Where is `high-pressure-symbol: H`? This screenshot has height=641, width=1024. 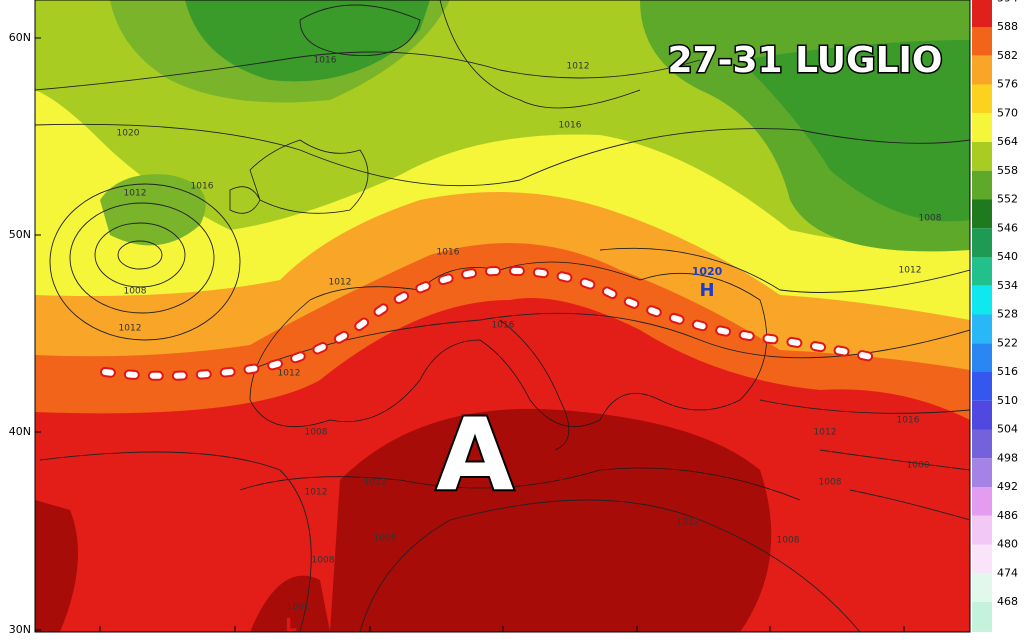 high-pressure-symbol: H is located at coordinates (706, 290).